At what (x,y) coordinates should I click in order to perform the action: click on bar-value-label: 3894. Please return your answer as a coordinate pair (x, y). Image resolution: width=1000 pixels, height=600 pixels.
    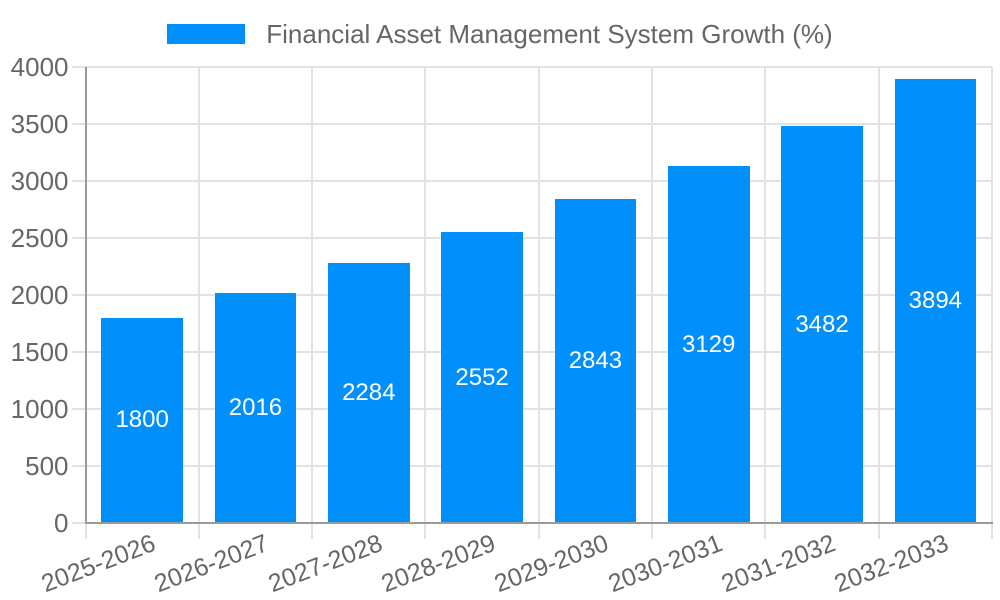
    Looking at the image, I should click on (935, 301).